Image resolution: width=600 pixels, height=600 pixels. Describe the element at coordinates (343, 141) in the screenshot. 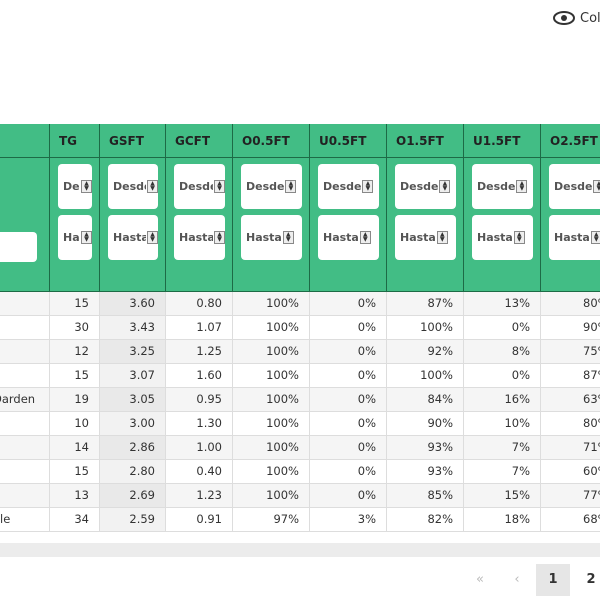

I see `column-label: U0.5FT` at that location.